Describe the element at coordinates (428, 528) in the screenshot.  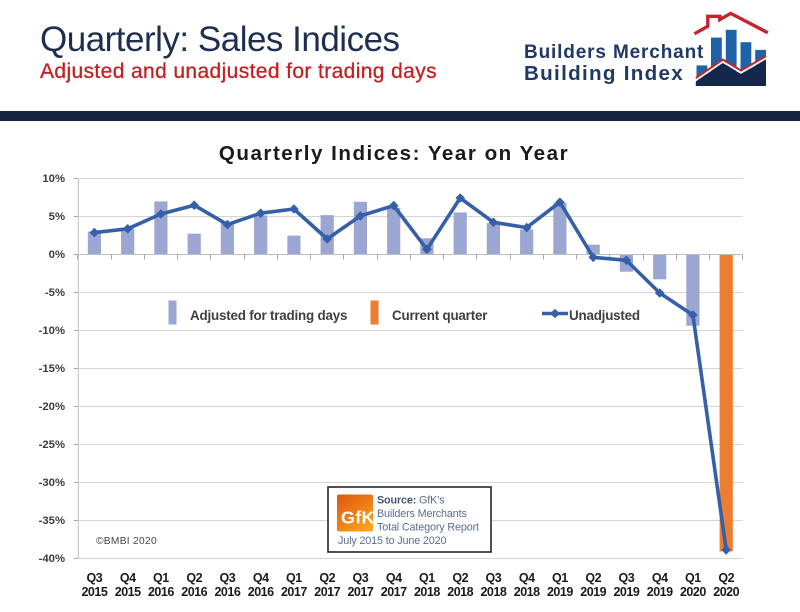
I see `svg-text: Total Category Report` at that location.